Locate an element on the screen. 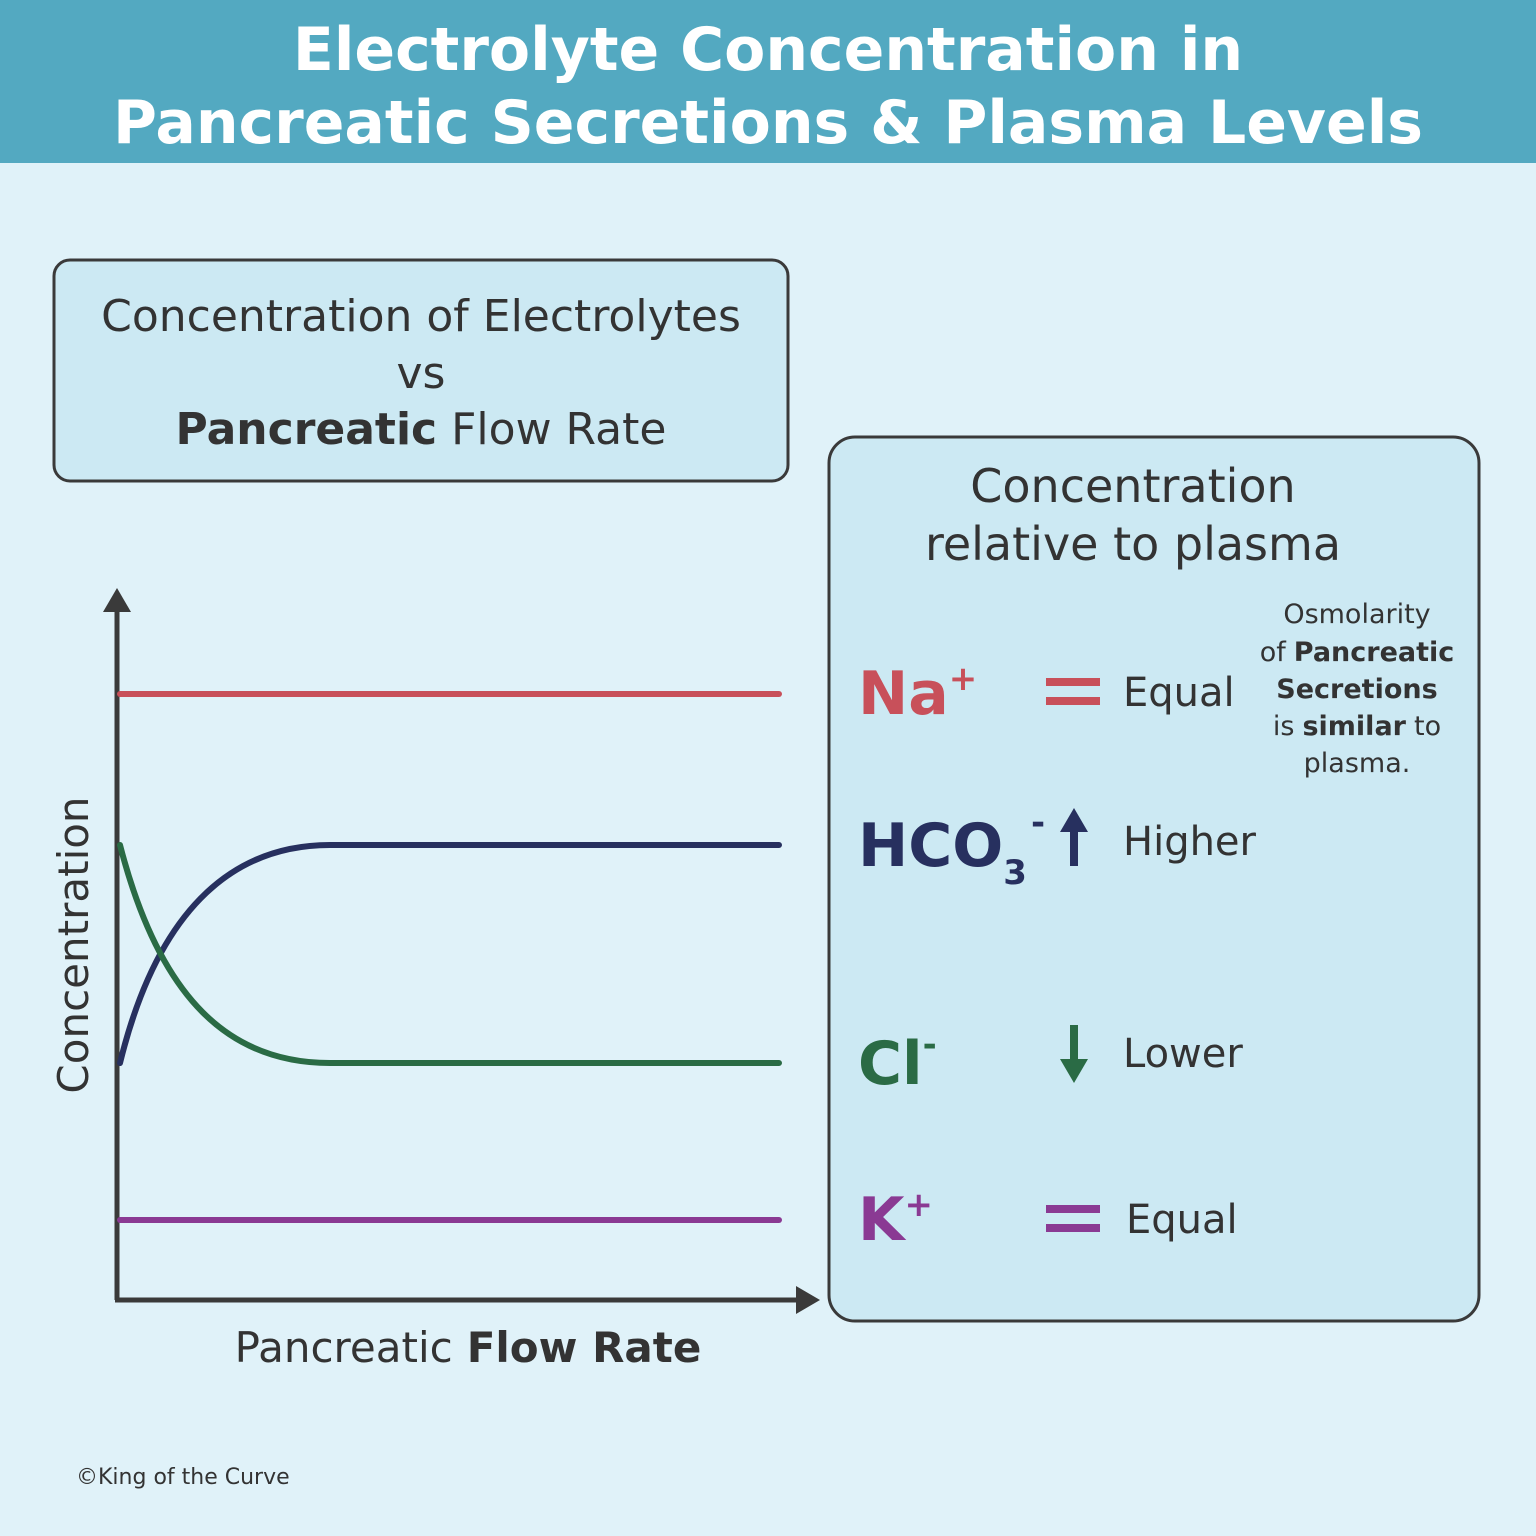  relation: Lower is located at coordinates (1183, 1054).